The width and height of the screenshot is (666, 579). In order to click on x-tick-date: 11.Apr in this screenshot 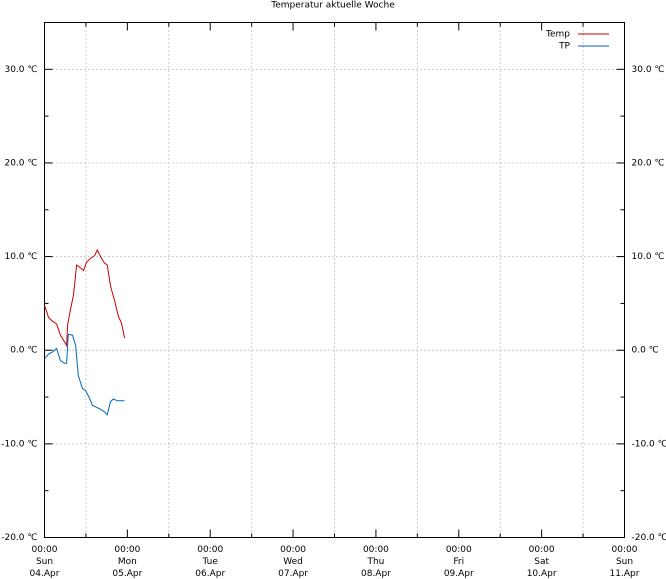, I will do `click(625, 574)`.